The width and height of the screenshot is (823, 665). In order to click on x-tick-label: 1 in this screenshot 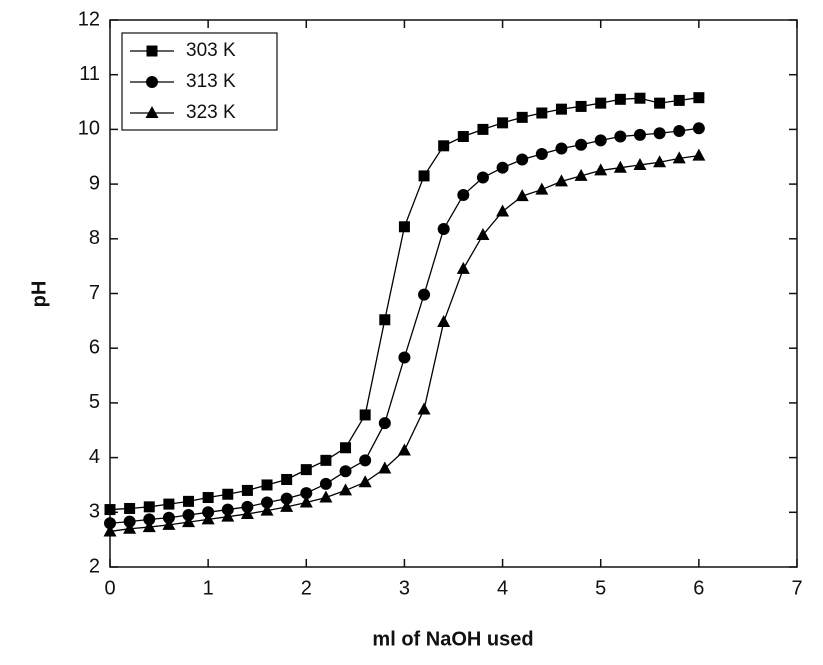, I will do `click(208, 588)`.